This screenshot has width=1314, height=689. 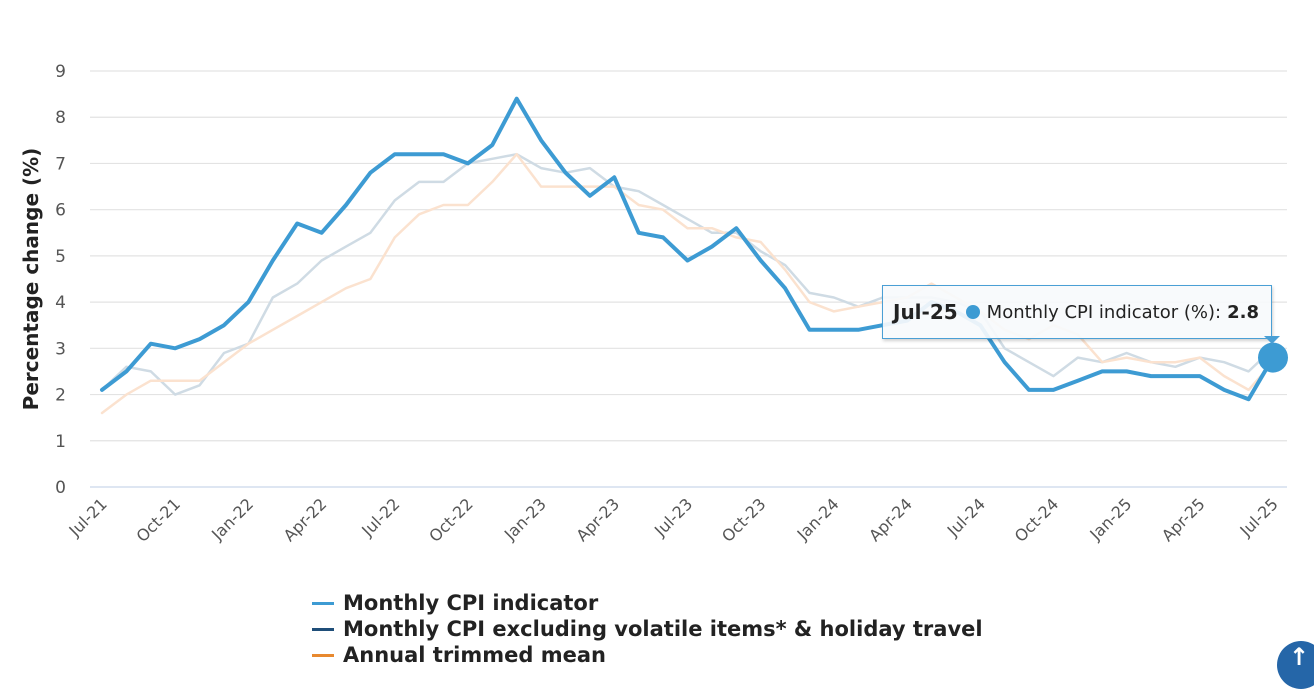 What do you see at coordinates (818, 519) in the screenshot?
I see `x-tick-label: Jan-24` at bounding box center [818, 519].